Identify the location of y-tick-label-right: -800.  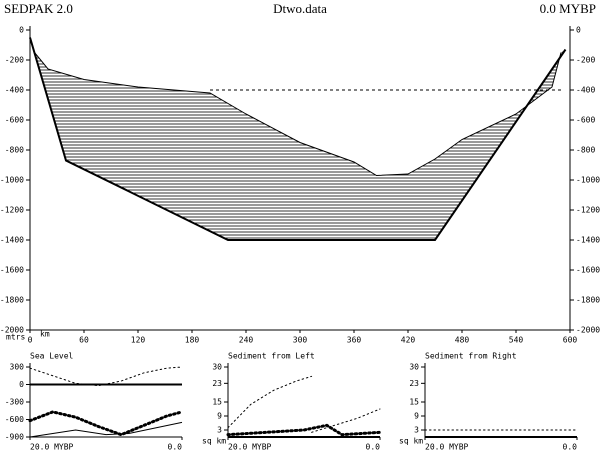
(585, 150).